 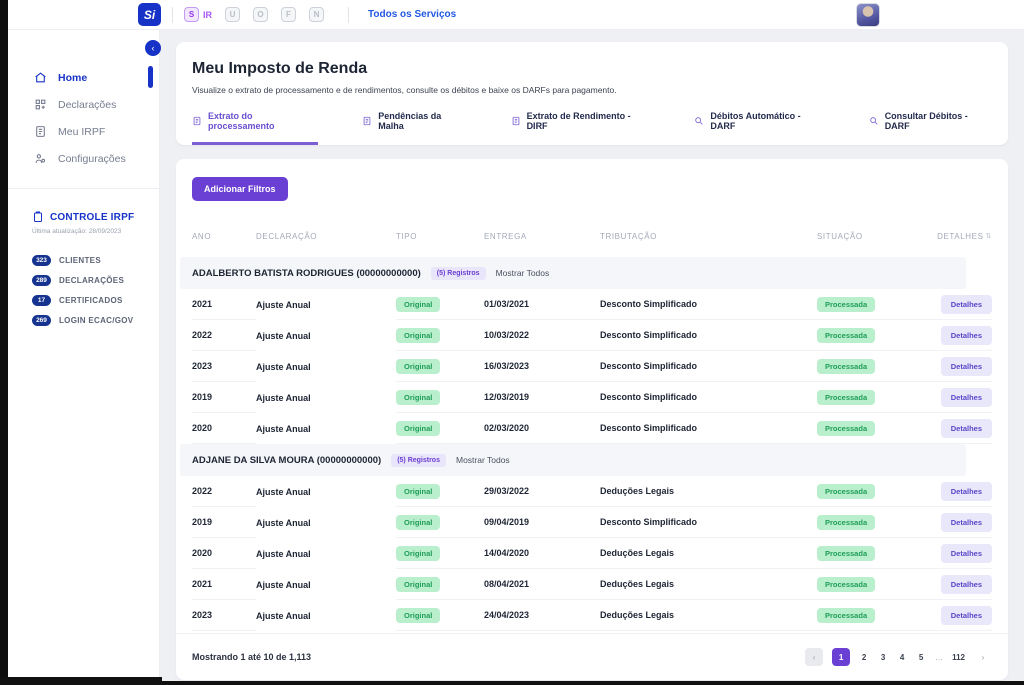 I want to click on cell-entrega: 09/04/2019, so click(x=542, y=522).